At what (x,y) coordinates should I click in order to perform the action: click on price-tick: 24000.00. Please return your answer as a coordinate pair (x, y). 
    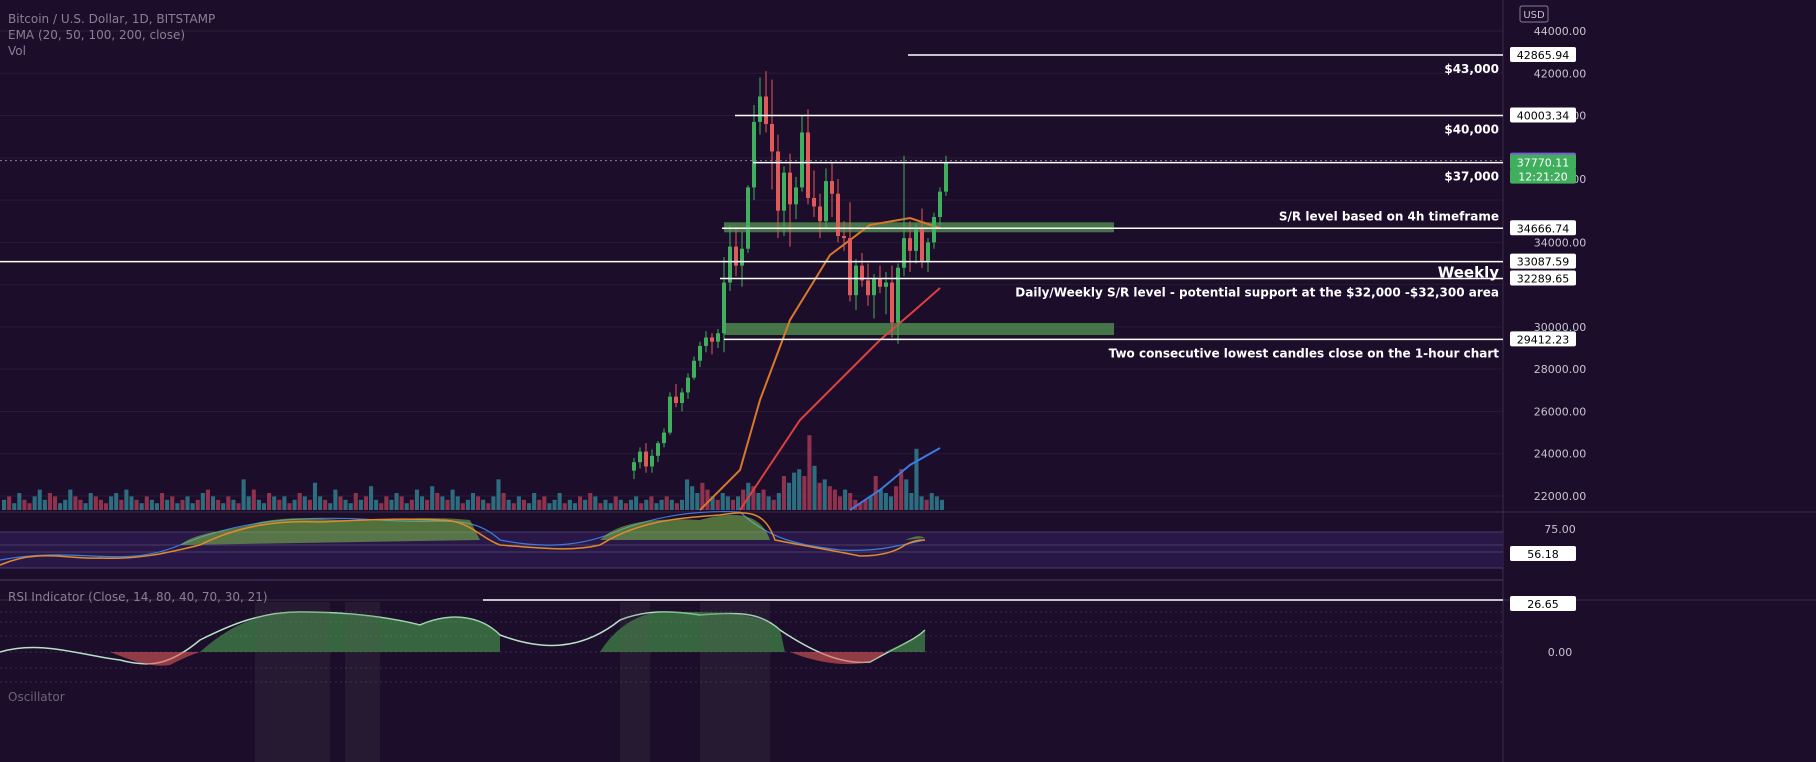
    Looking at the image, I should click on (1560, 454).